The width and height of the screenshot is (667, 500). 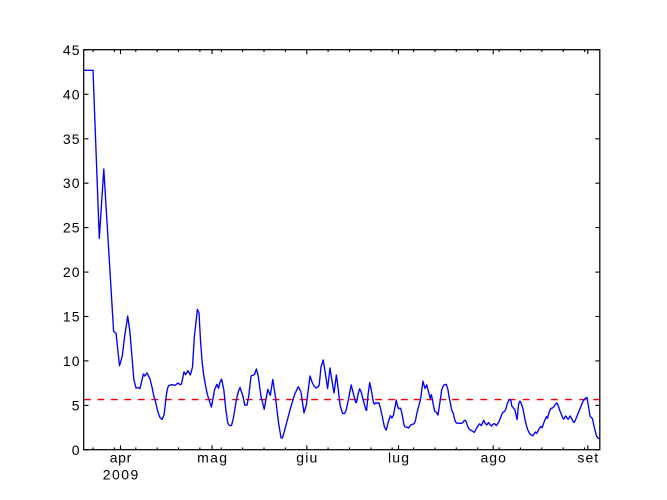 What do you see at coordinates (212, 458) in the screenshot?
I see `svg-text: mag` at bounding box center [212, 458].